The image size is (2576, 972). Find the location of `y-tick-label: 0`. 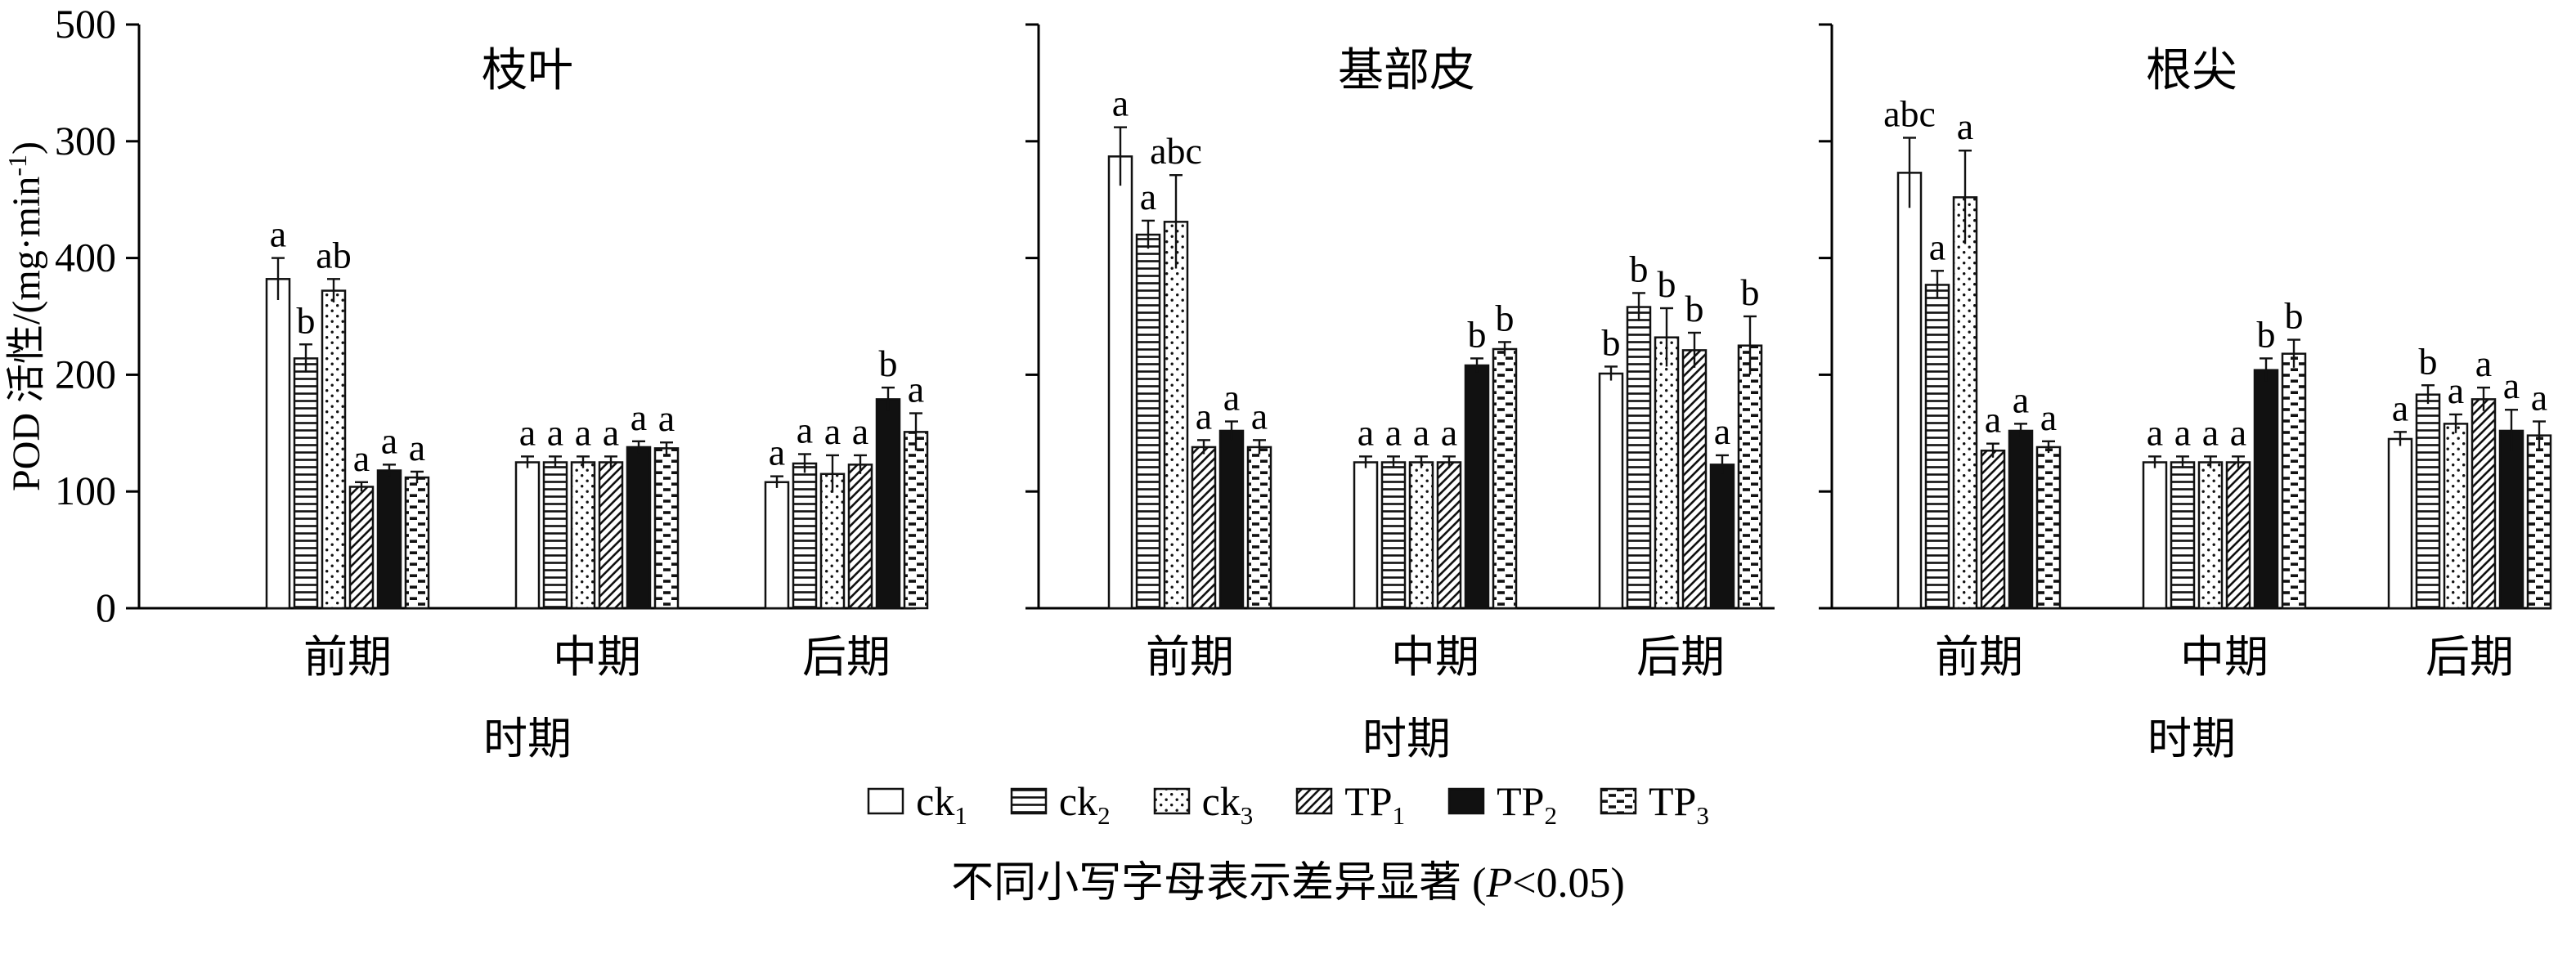

y-tick-label: 0 is located at coordinates (106, 607).